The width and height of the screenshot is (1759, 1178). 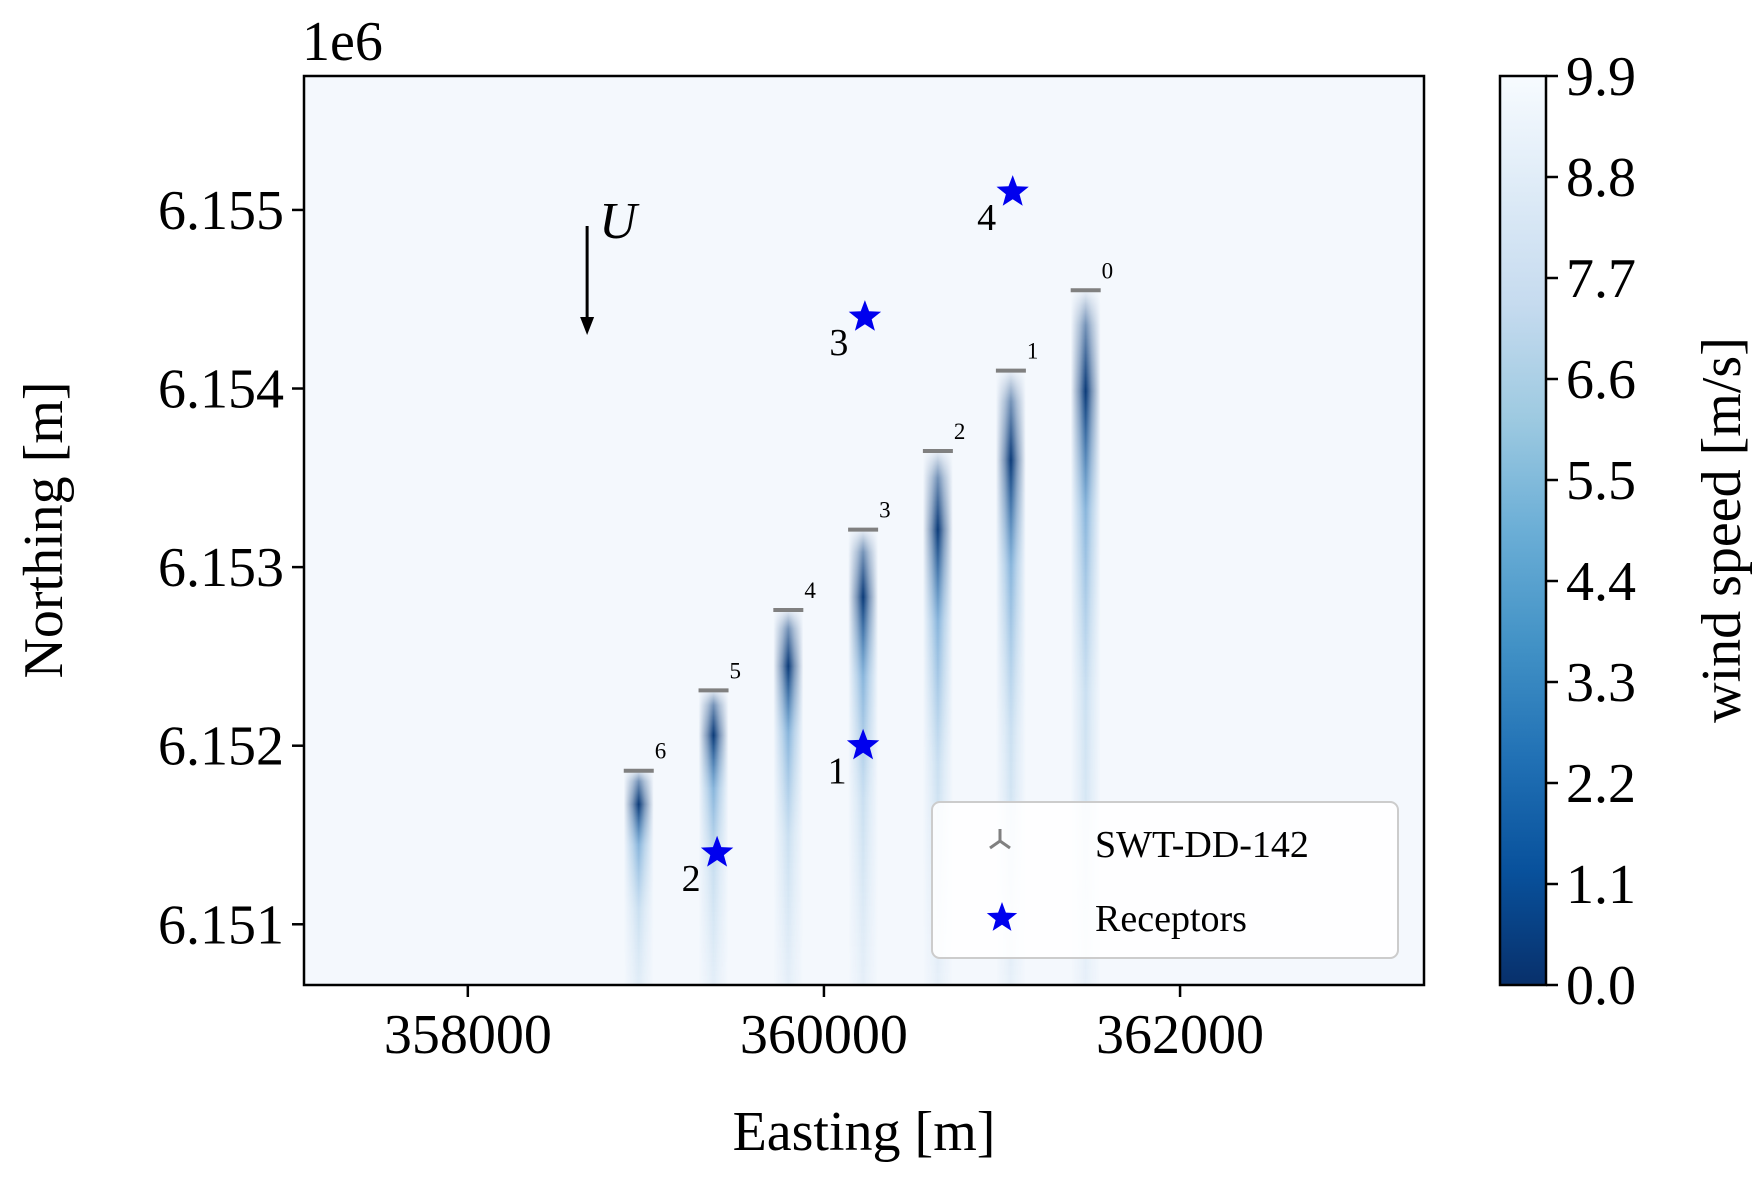 I want to click on x-tick-label: 360000, so click(x=824, y=1035).